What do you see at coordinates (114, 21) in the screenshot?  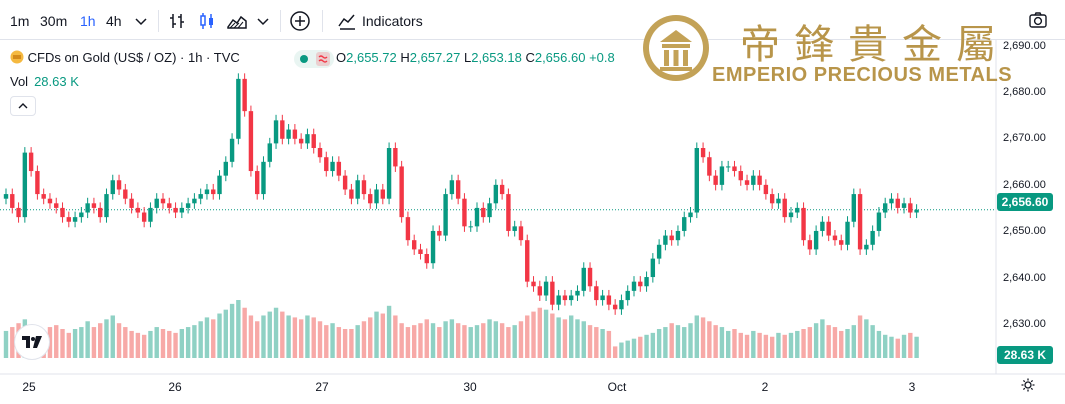 I see `interval-4h: 4h` at bounding box center [114, 21].